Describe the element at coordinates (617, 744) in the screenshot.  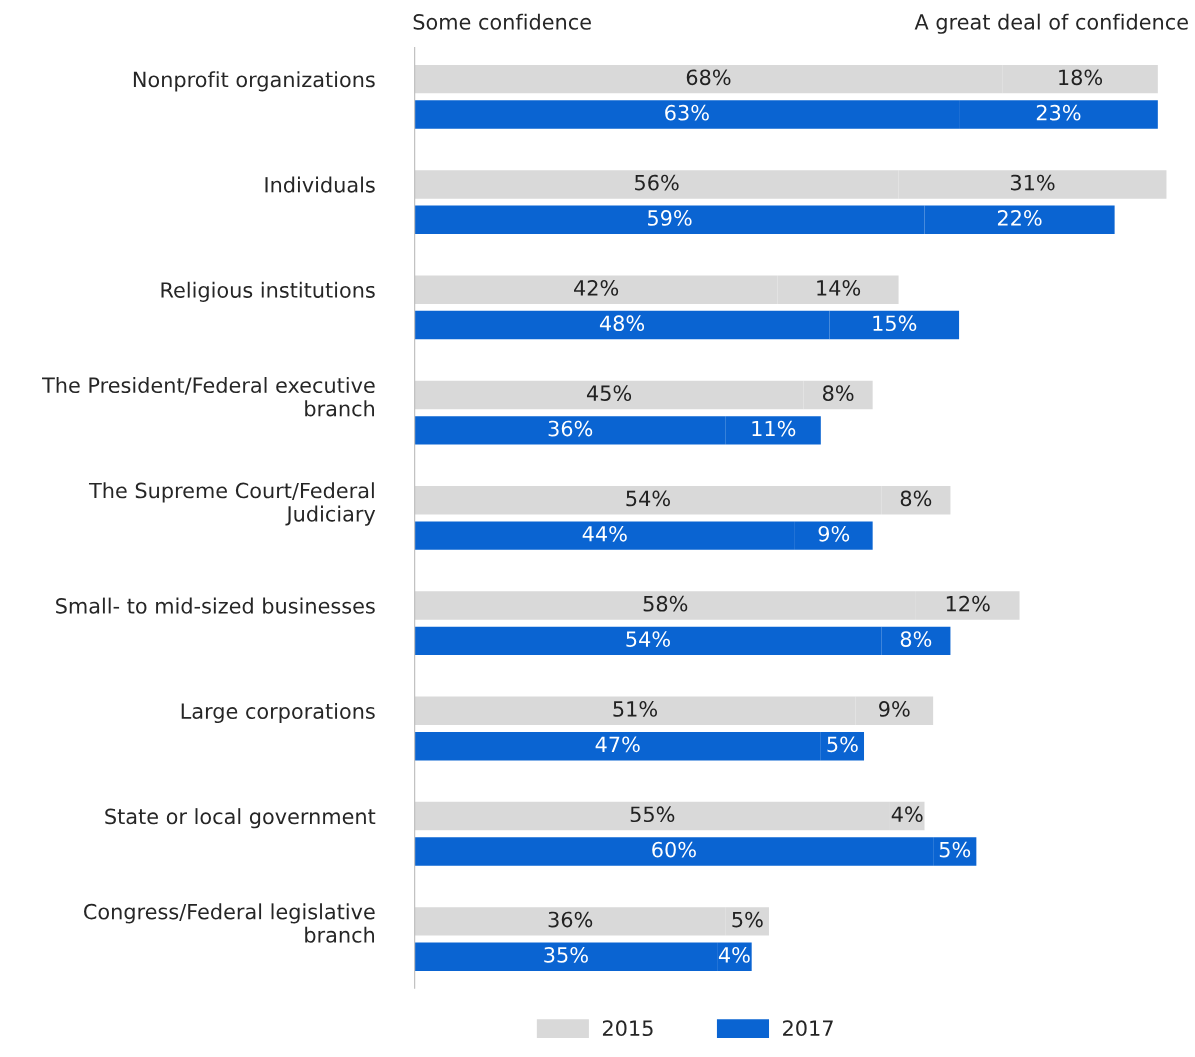
I see `data-label: 47%` at that location.